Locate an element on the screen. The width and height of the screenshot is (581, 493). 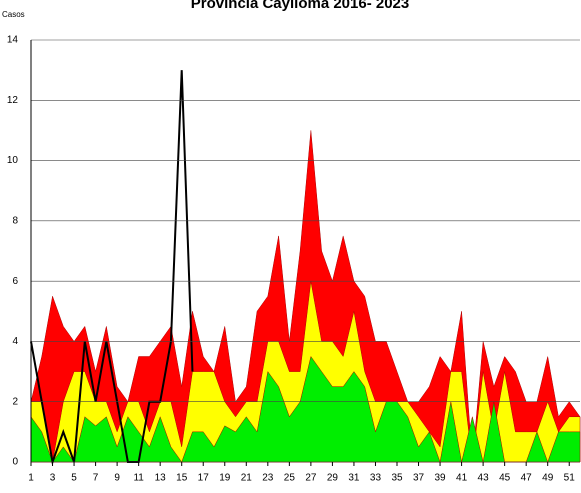
y-tick-label: 6 is located at coordinates (15, 281).